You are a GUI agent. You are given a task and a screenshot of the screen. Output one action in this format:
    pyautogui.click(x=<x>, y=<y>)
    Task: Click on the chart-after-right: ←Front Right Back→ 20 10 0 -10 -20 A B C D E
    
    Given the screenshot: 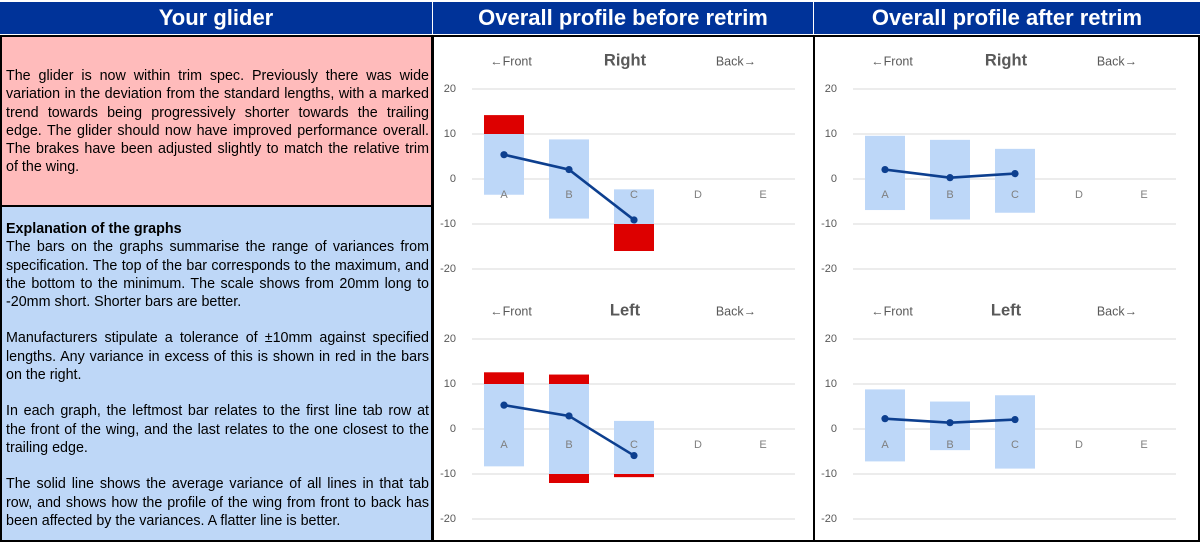 What is the action you would take?
    pyautogui.click(x=998, y=163)
    